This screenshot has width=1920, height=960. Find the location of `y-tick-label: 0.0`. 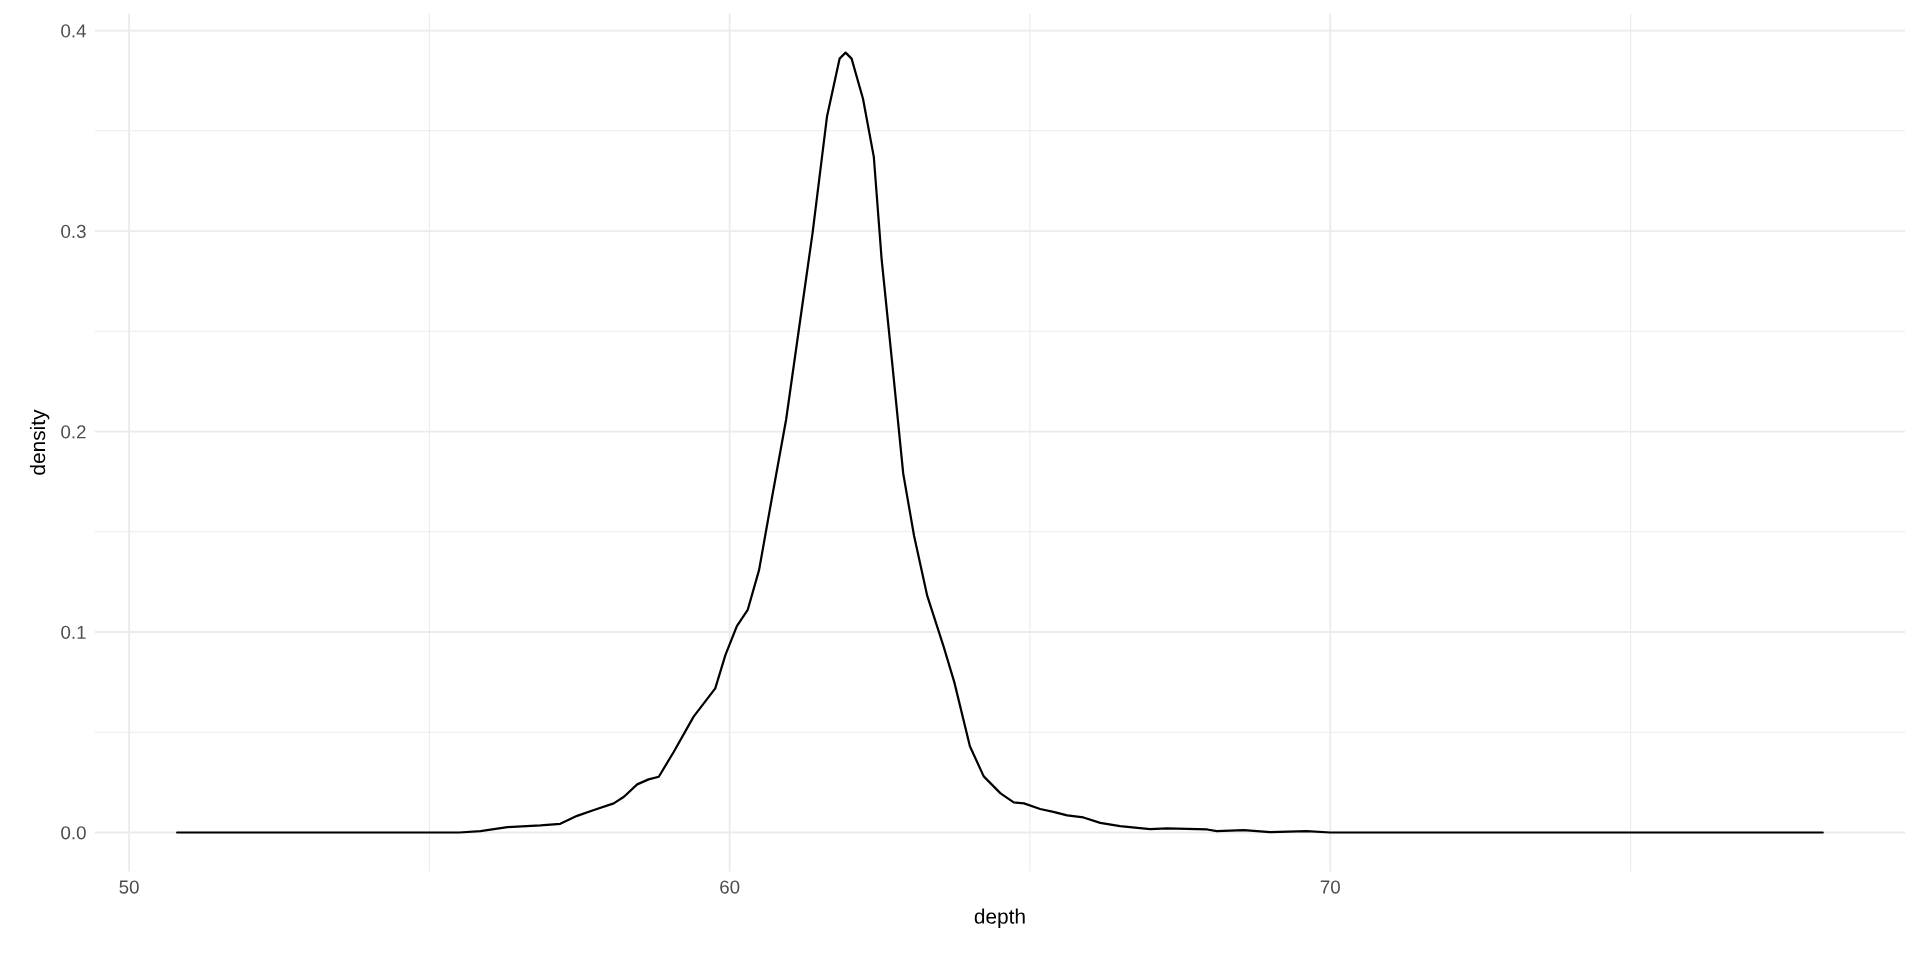

y-tick-label: 0.0 is located at coordinates (73, 833).